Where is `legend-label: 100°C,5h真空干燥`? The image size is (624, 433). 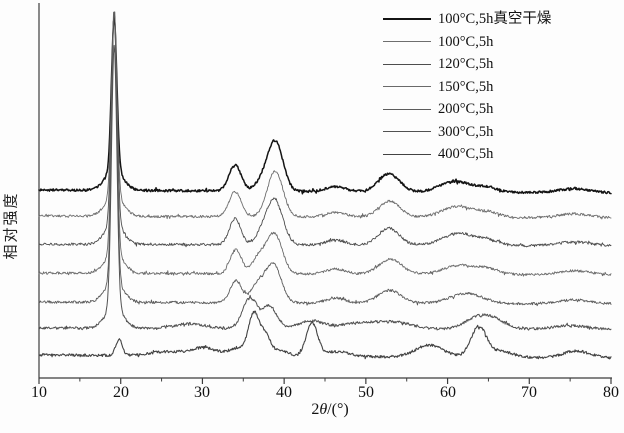
legend-label: 100°C,5h真空干燥 is located at coordinates (495, 19).